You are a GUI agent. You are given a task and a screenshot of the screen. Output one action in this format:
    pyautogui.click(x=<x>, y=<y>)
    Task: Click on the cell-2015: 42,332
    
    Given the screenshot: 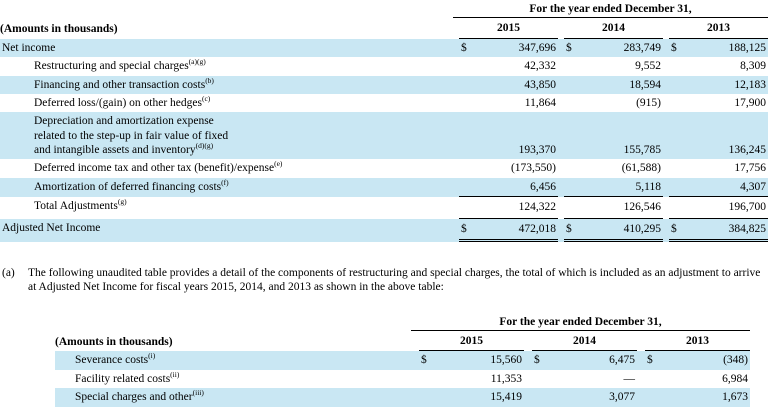 What is the action you would take?
    pyautogui.click(x=540, y=66)
    